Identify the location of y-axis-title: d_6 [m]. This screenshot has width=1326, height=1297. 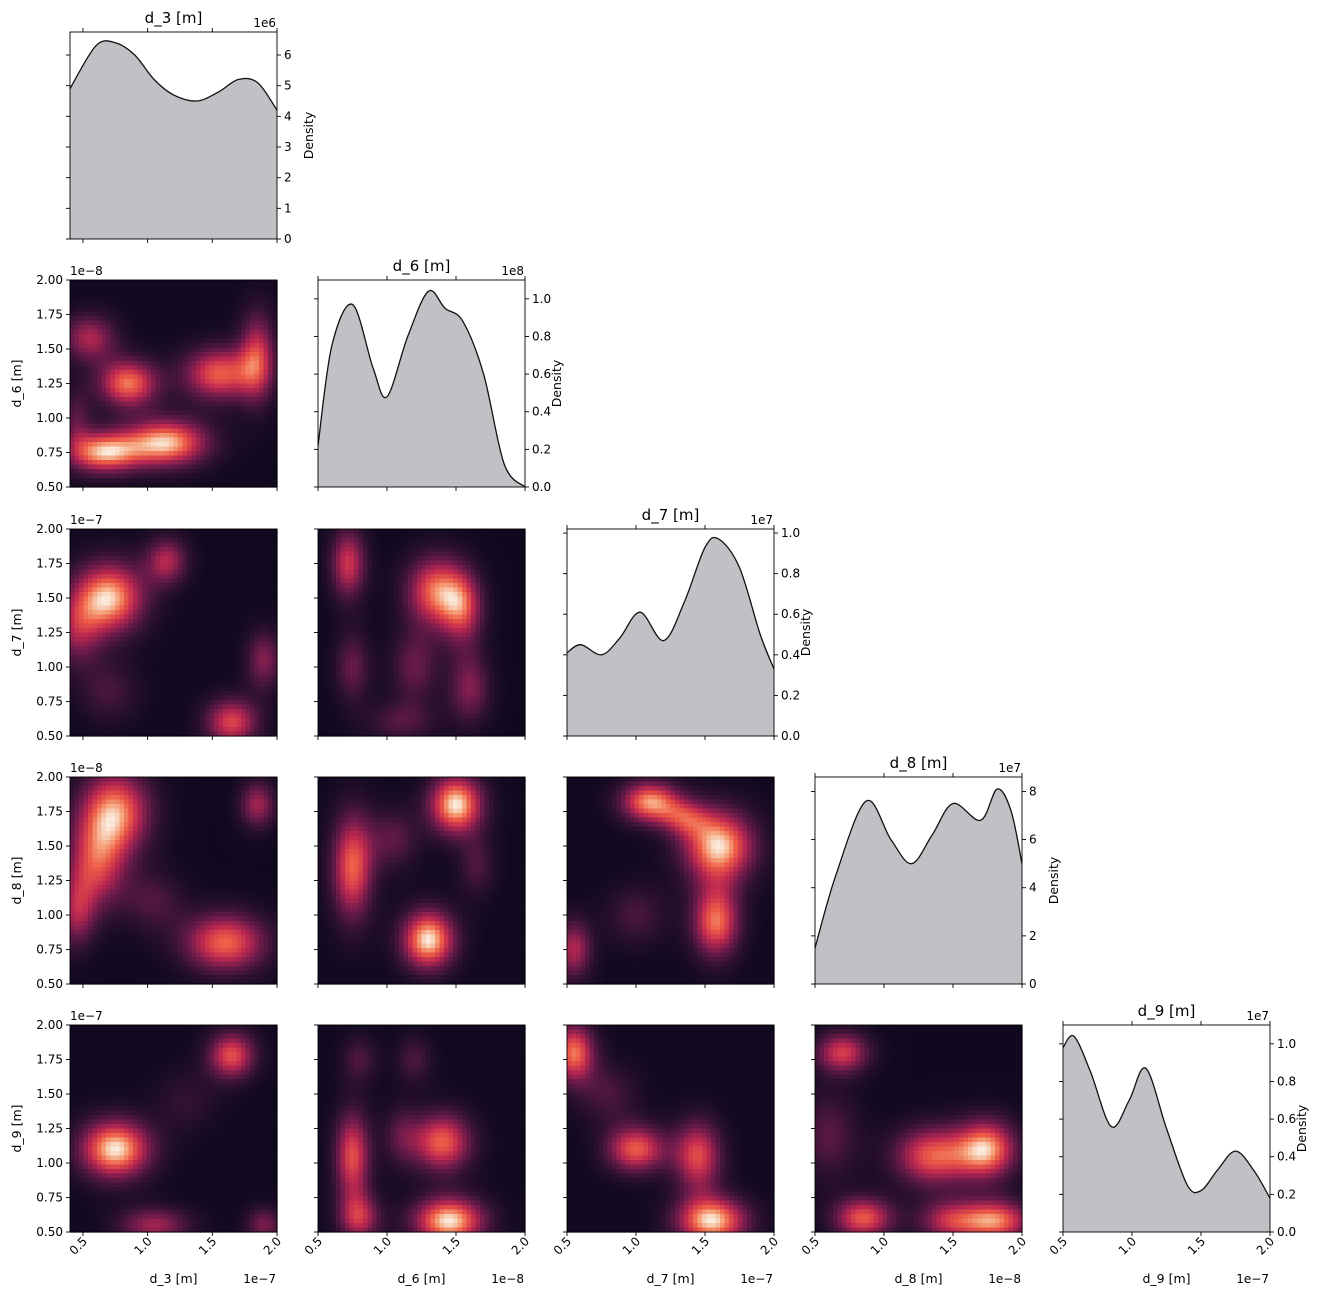
(16, 383).